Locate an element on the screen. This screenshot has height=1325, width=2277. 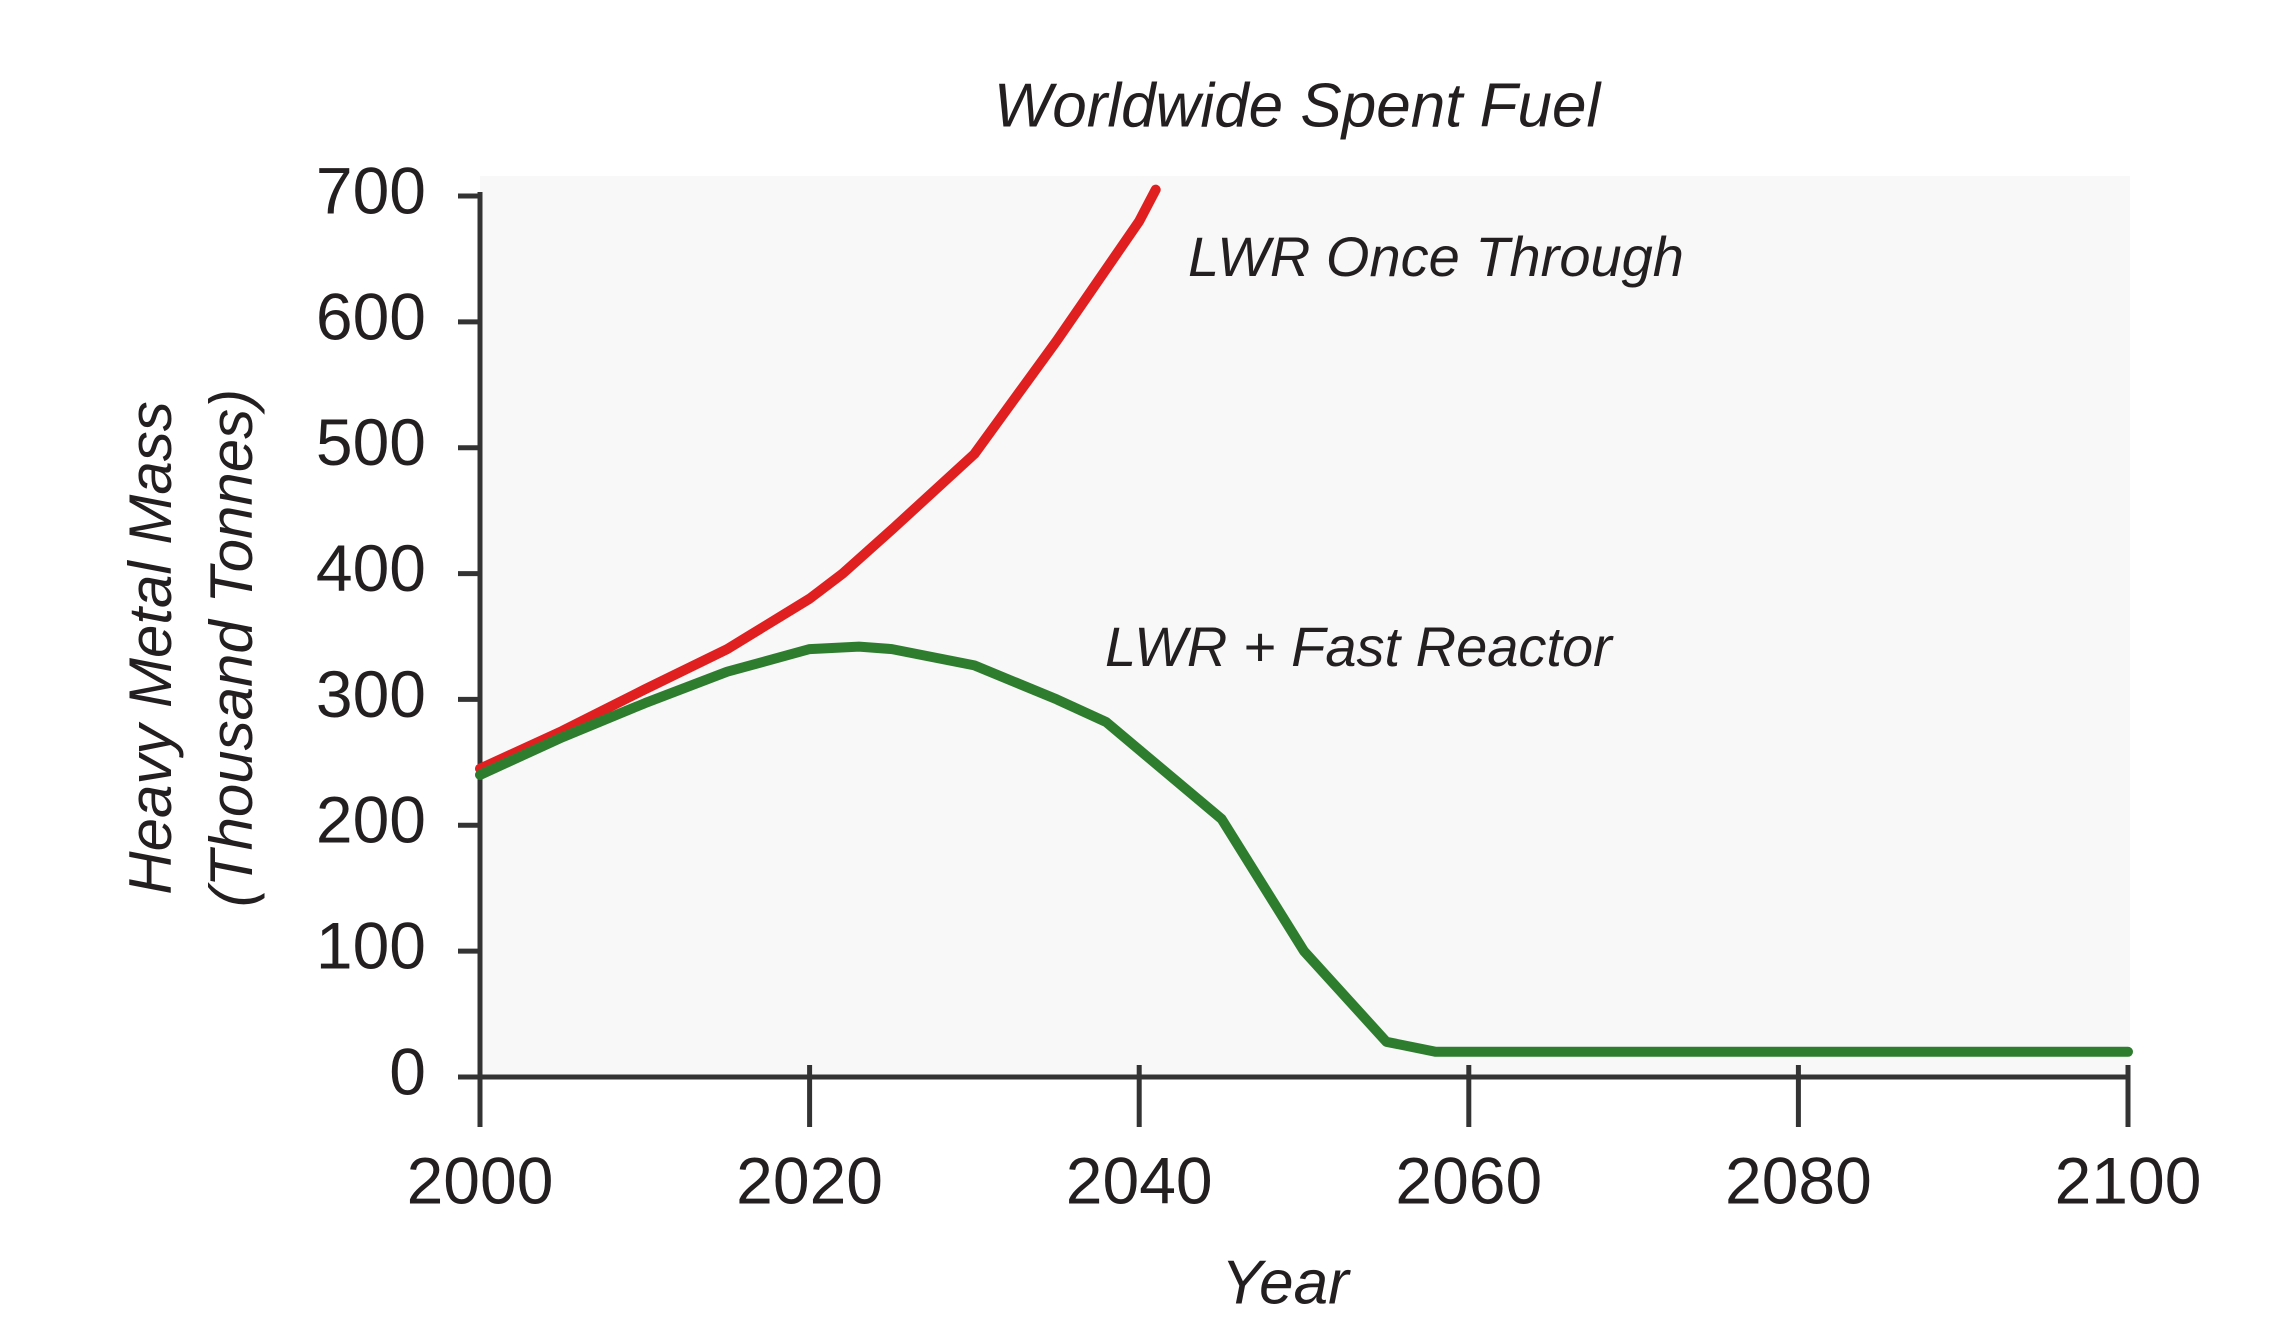
y-tick-label: 100 is located at coordinates (371, 946).